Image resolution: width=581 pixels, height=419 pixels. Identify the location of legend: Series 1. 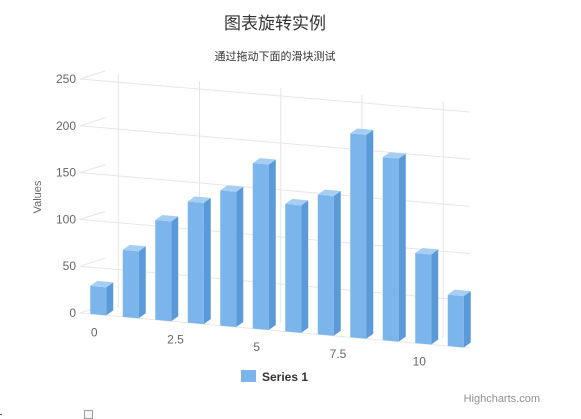
(274, 377).